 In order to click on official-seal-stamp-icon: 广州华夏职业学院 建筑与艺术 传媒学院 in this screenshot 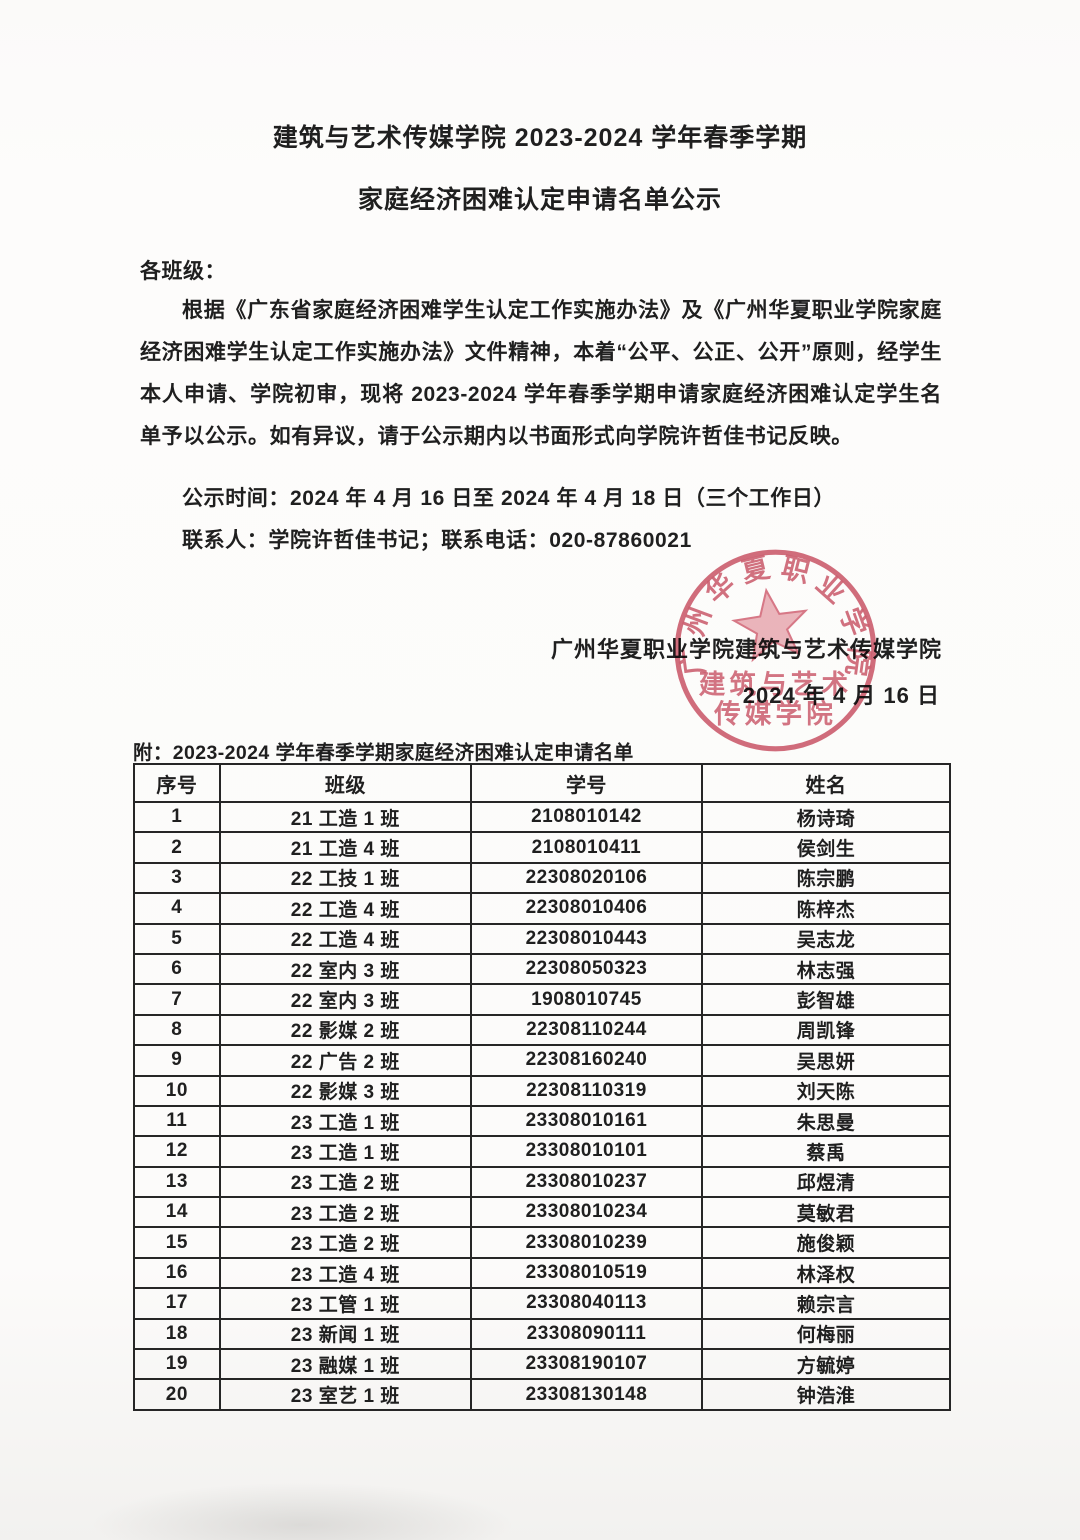, I will do `click(775, 650)`.